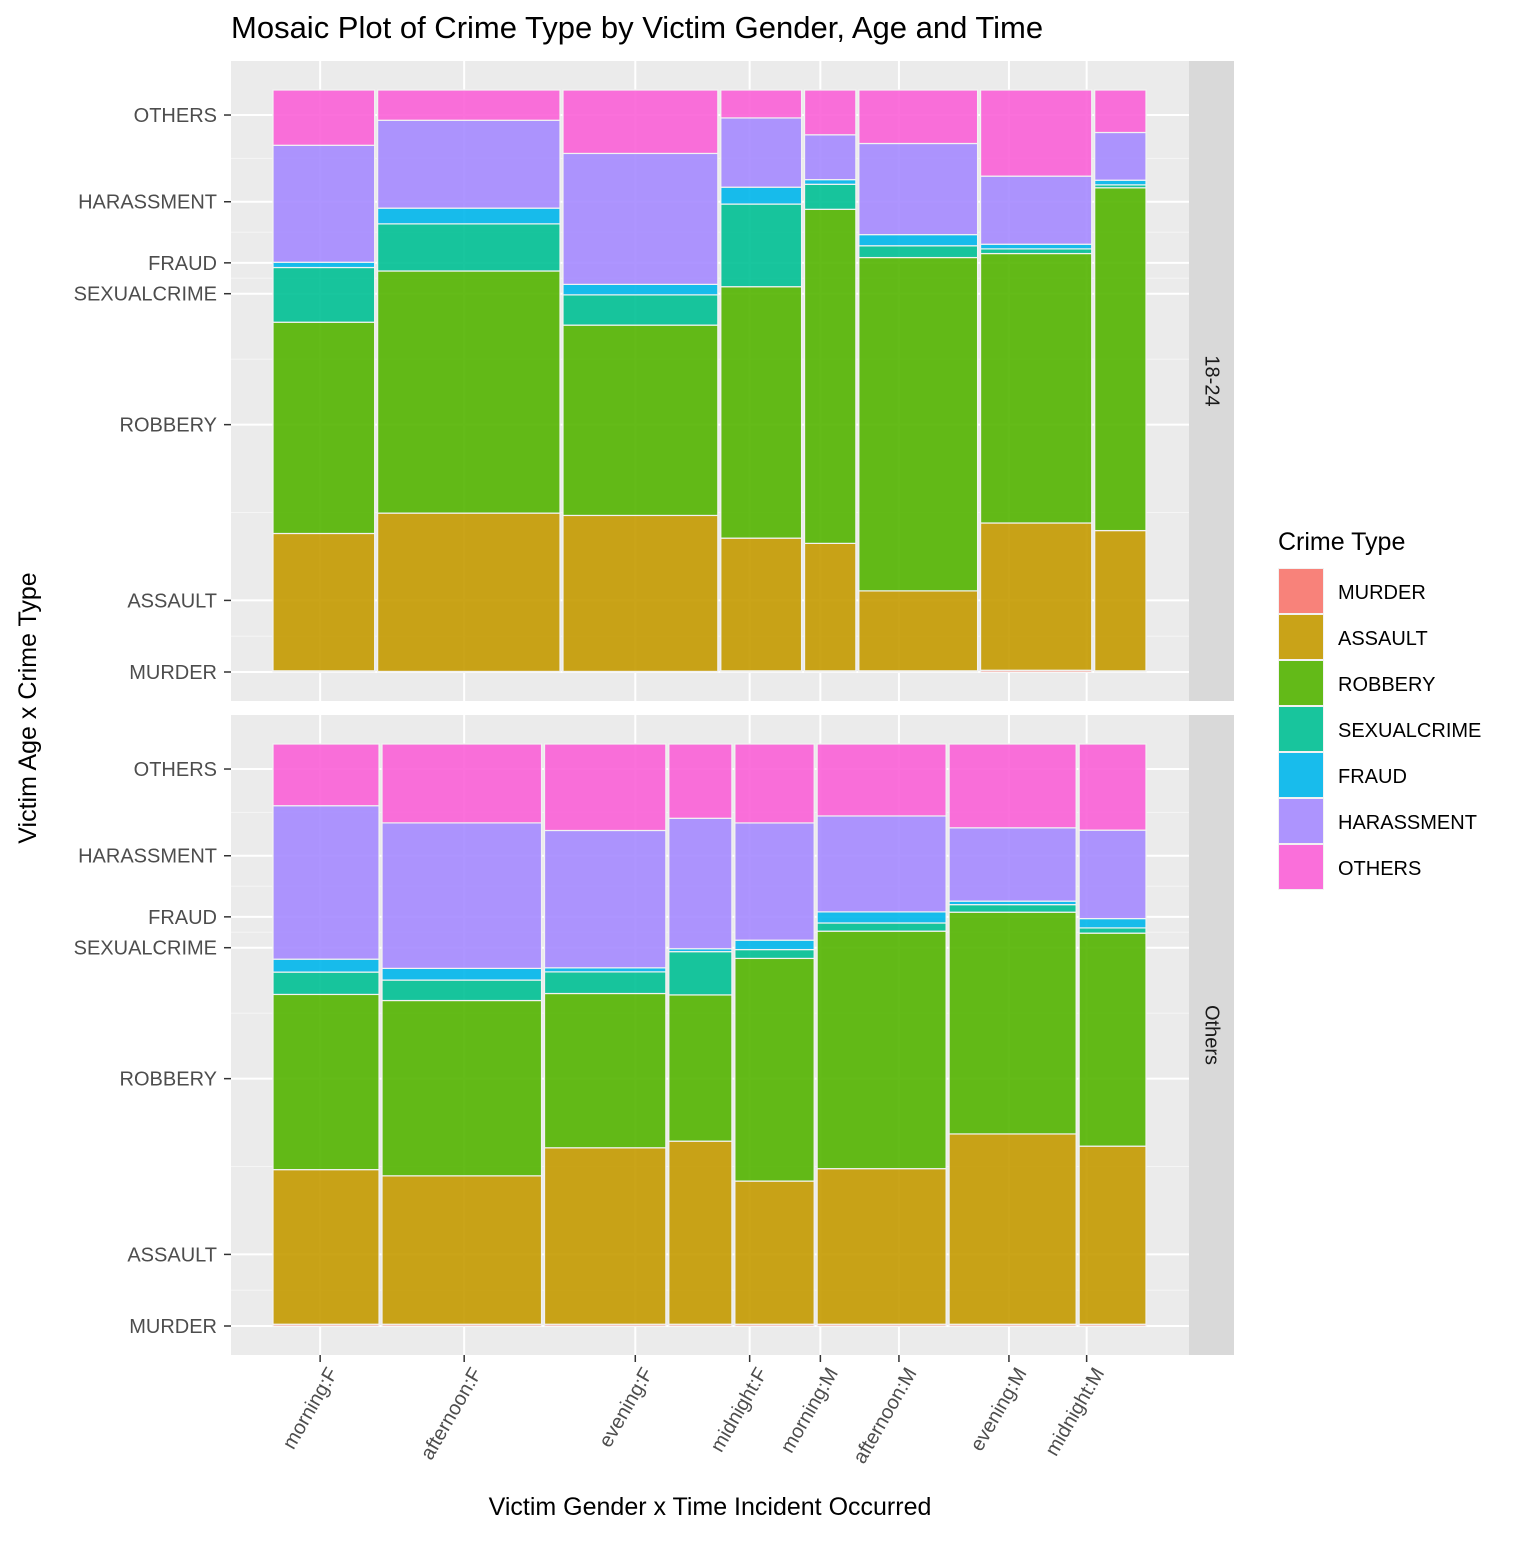 This screenshot has width=1536, height=1541. What do you see at coordinates (324, 428) in the screenshot?
I see `tile-morning-F-robbery` at bounding box center [324, 428].